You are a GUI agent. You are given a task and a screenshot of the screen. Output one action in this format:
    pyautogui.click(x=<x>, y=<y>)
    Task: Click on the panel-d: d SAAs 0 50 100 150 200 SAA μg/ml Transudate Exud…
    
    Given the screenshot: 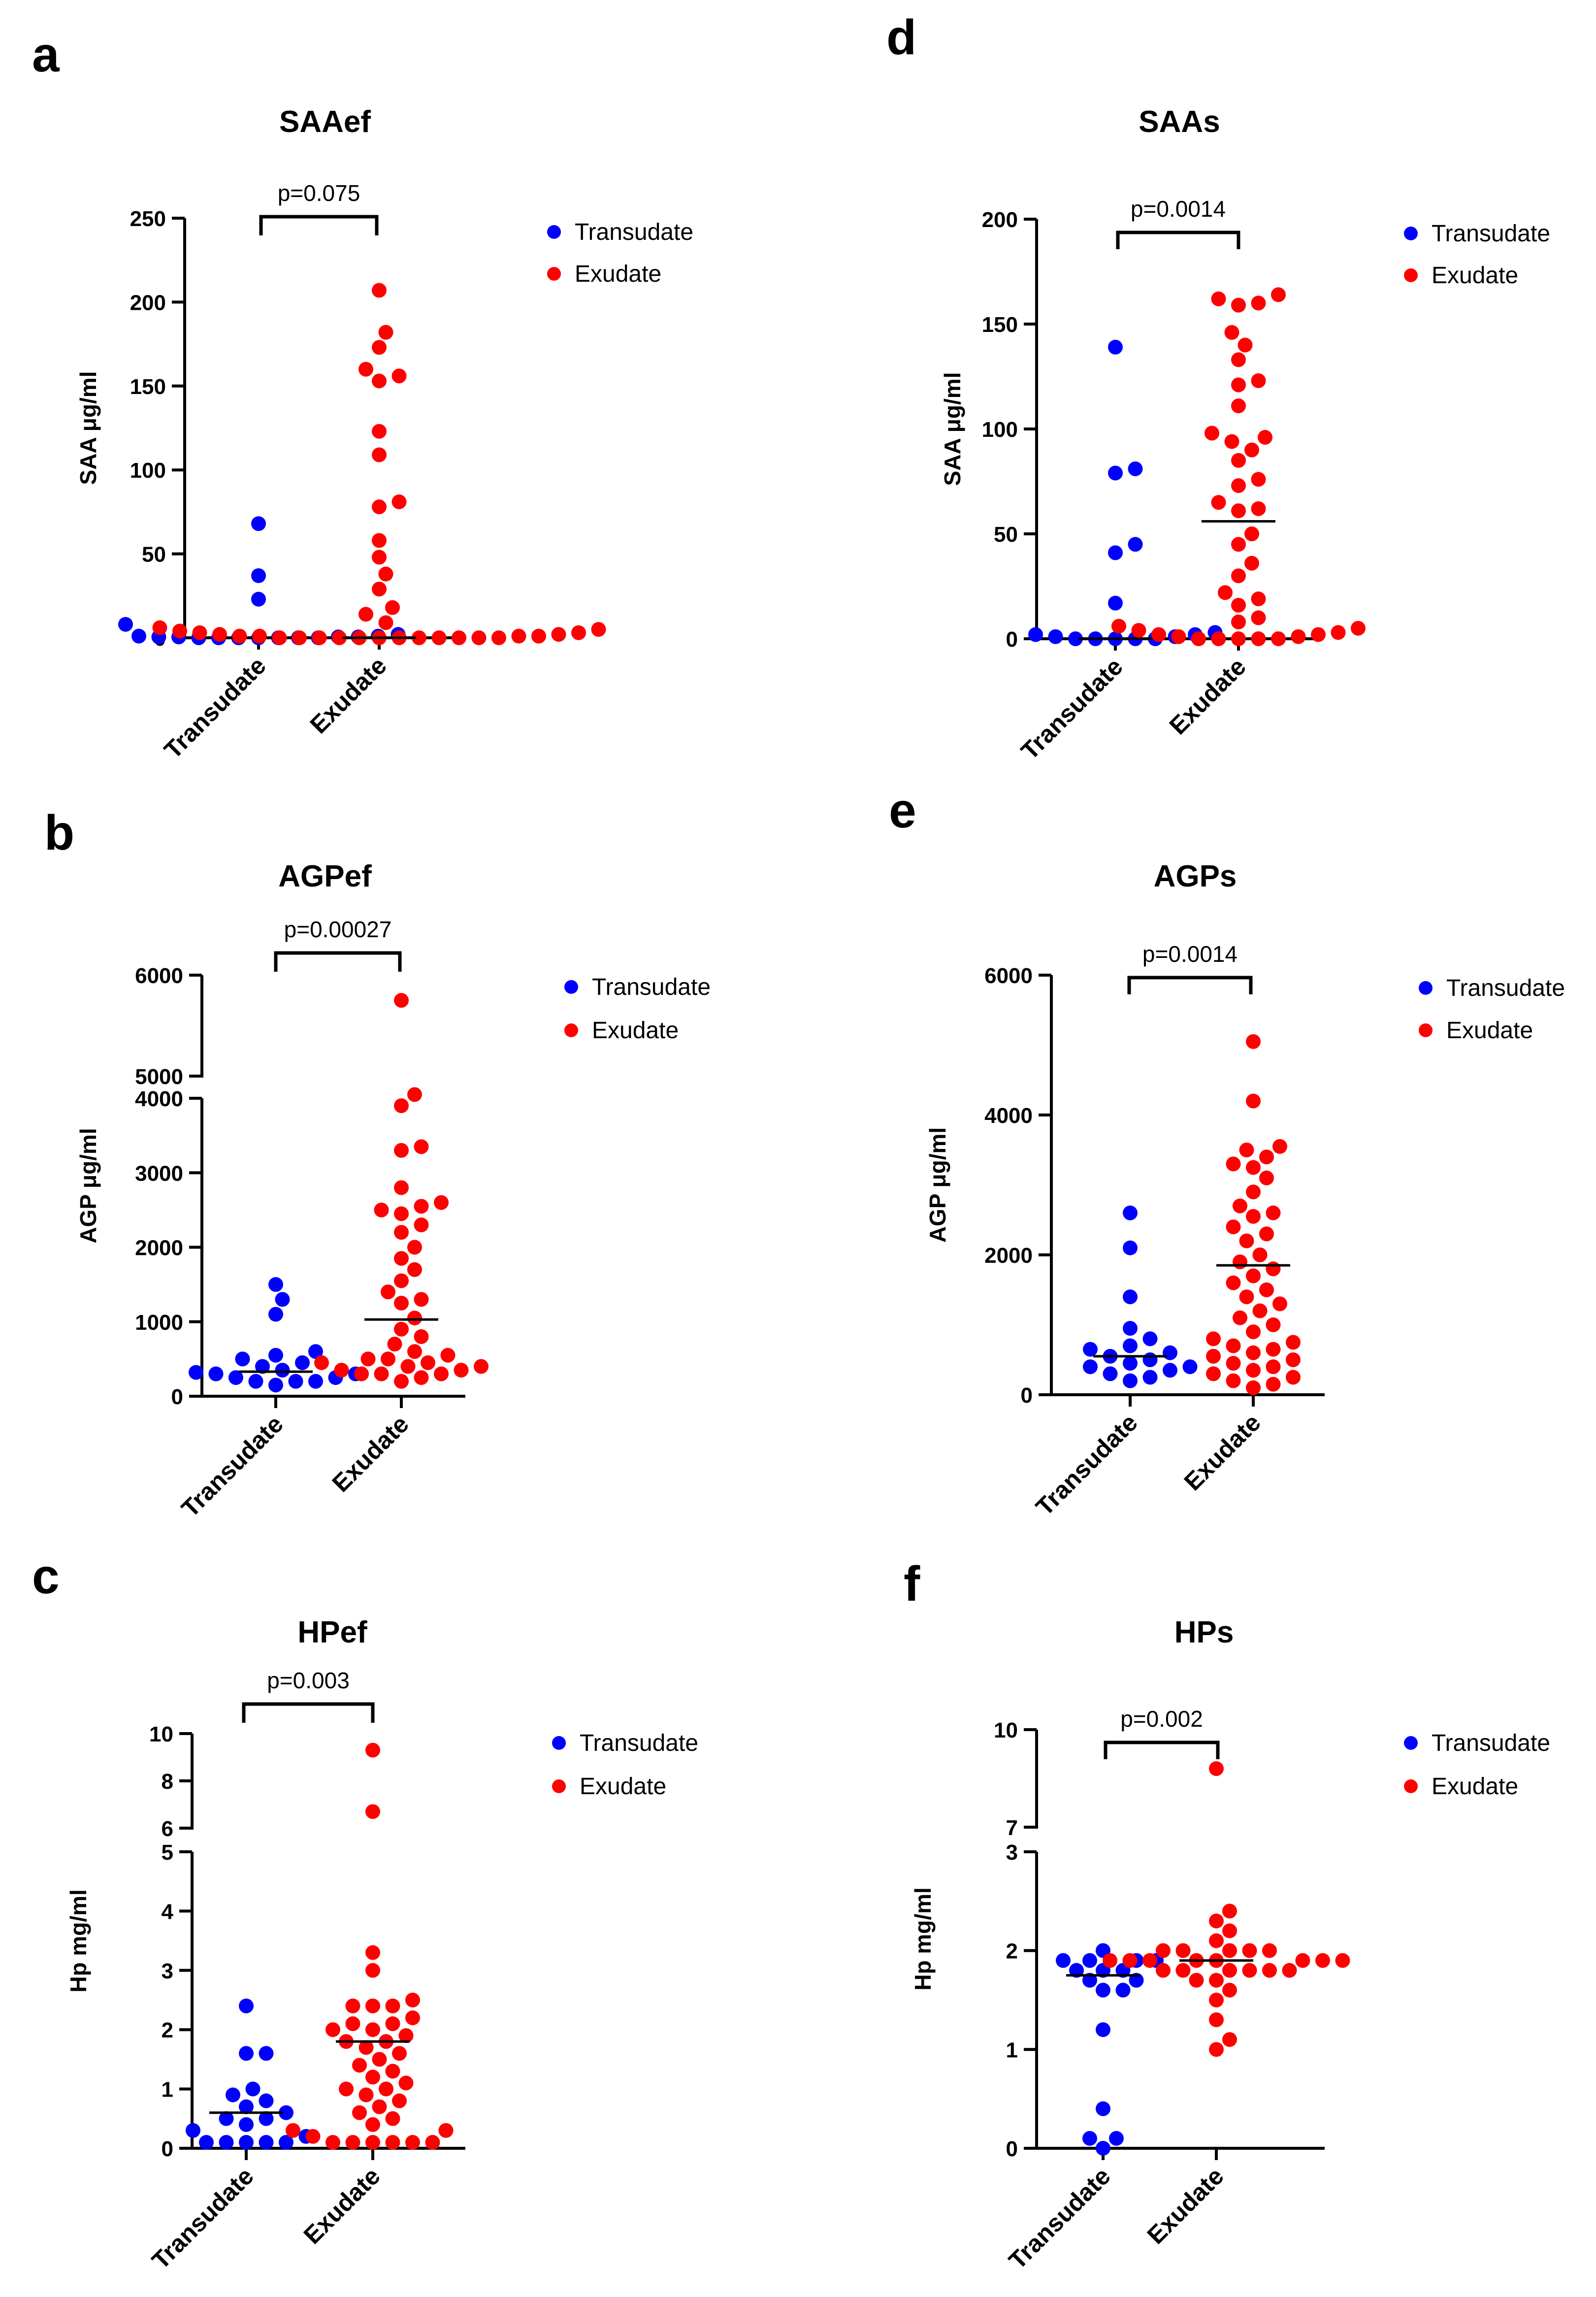 What is the action you would take?
    pyautogui.click(x=1218, y=387)
    